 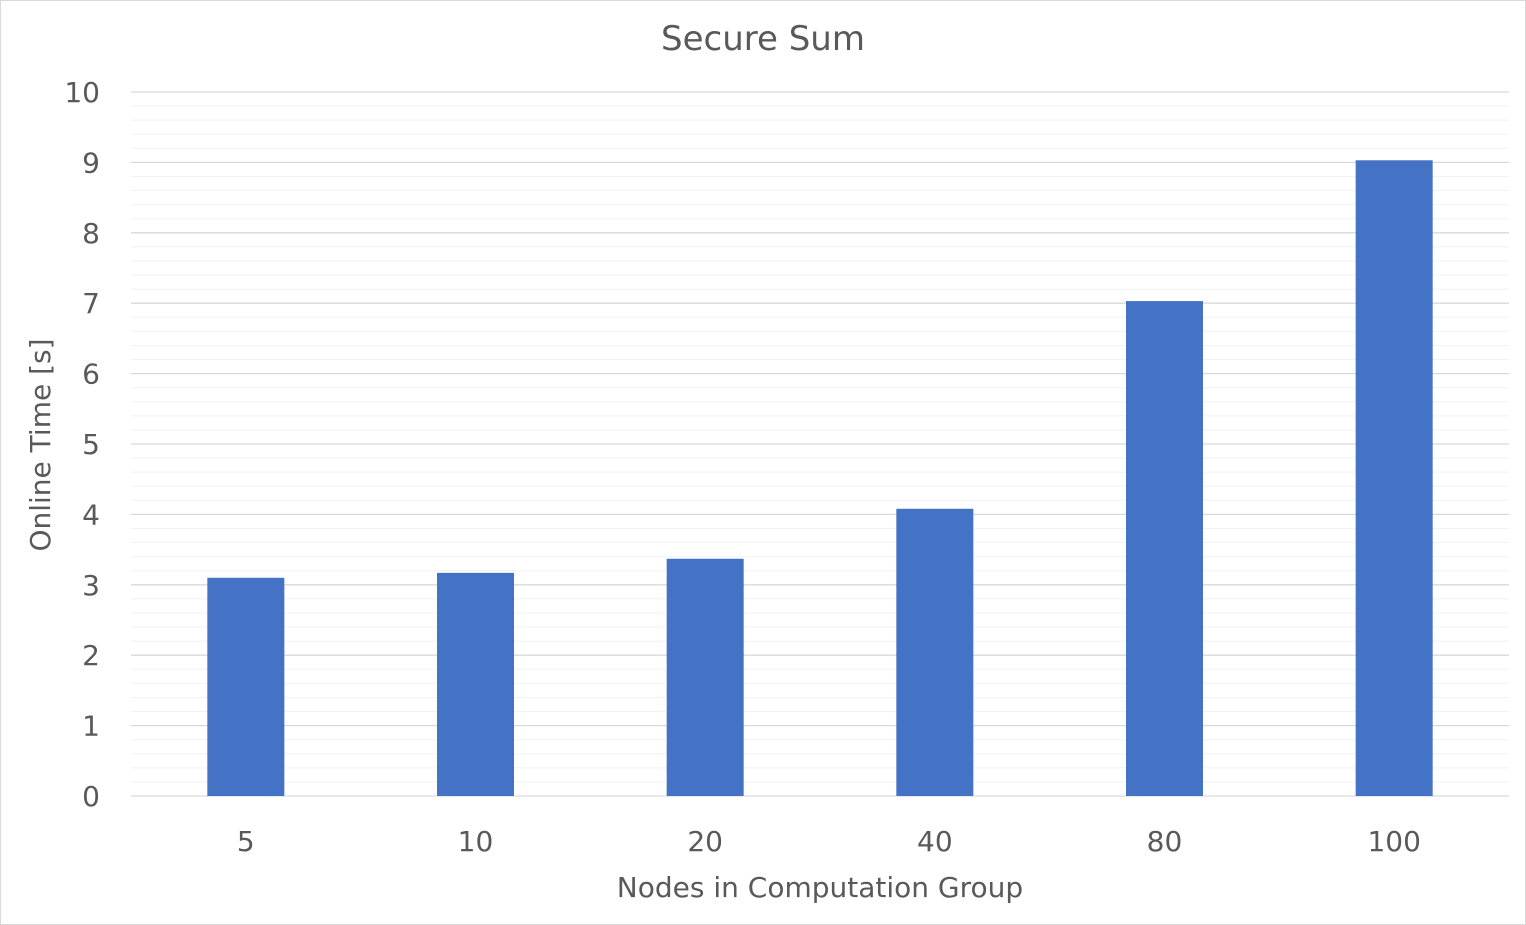 I want to click on y-tick-label: 1, so click(x=91, y=726).